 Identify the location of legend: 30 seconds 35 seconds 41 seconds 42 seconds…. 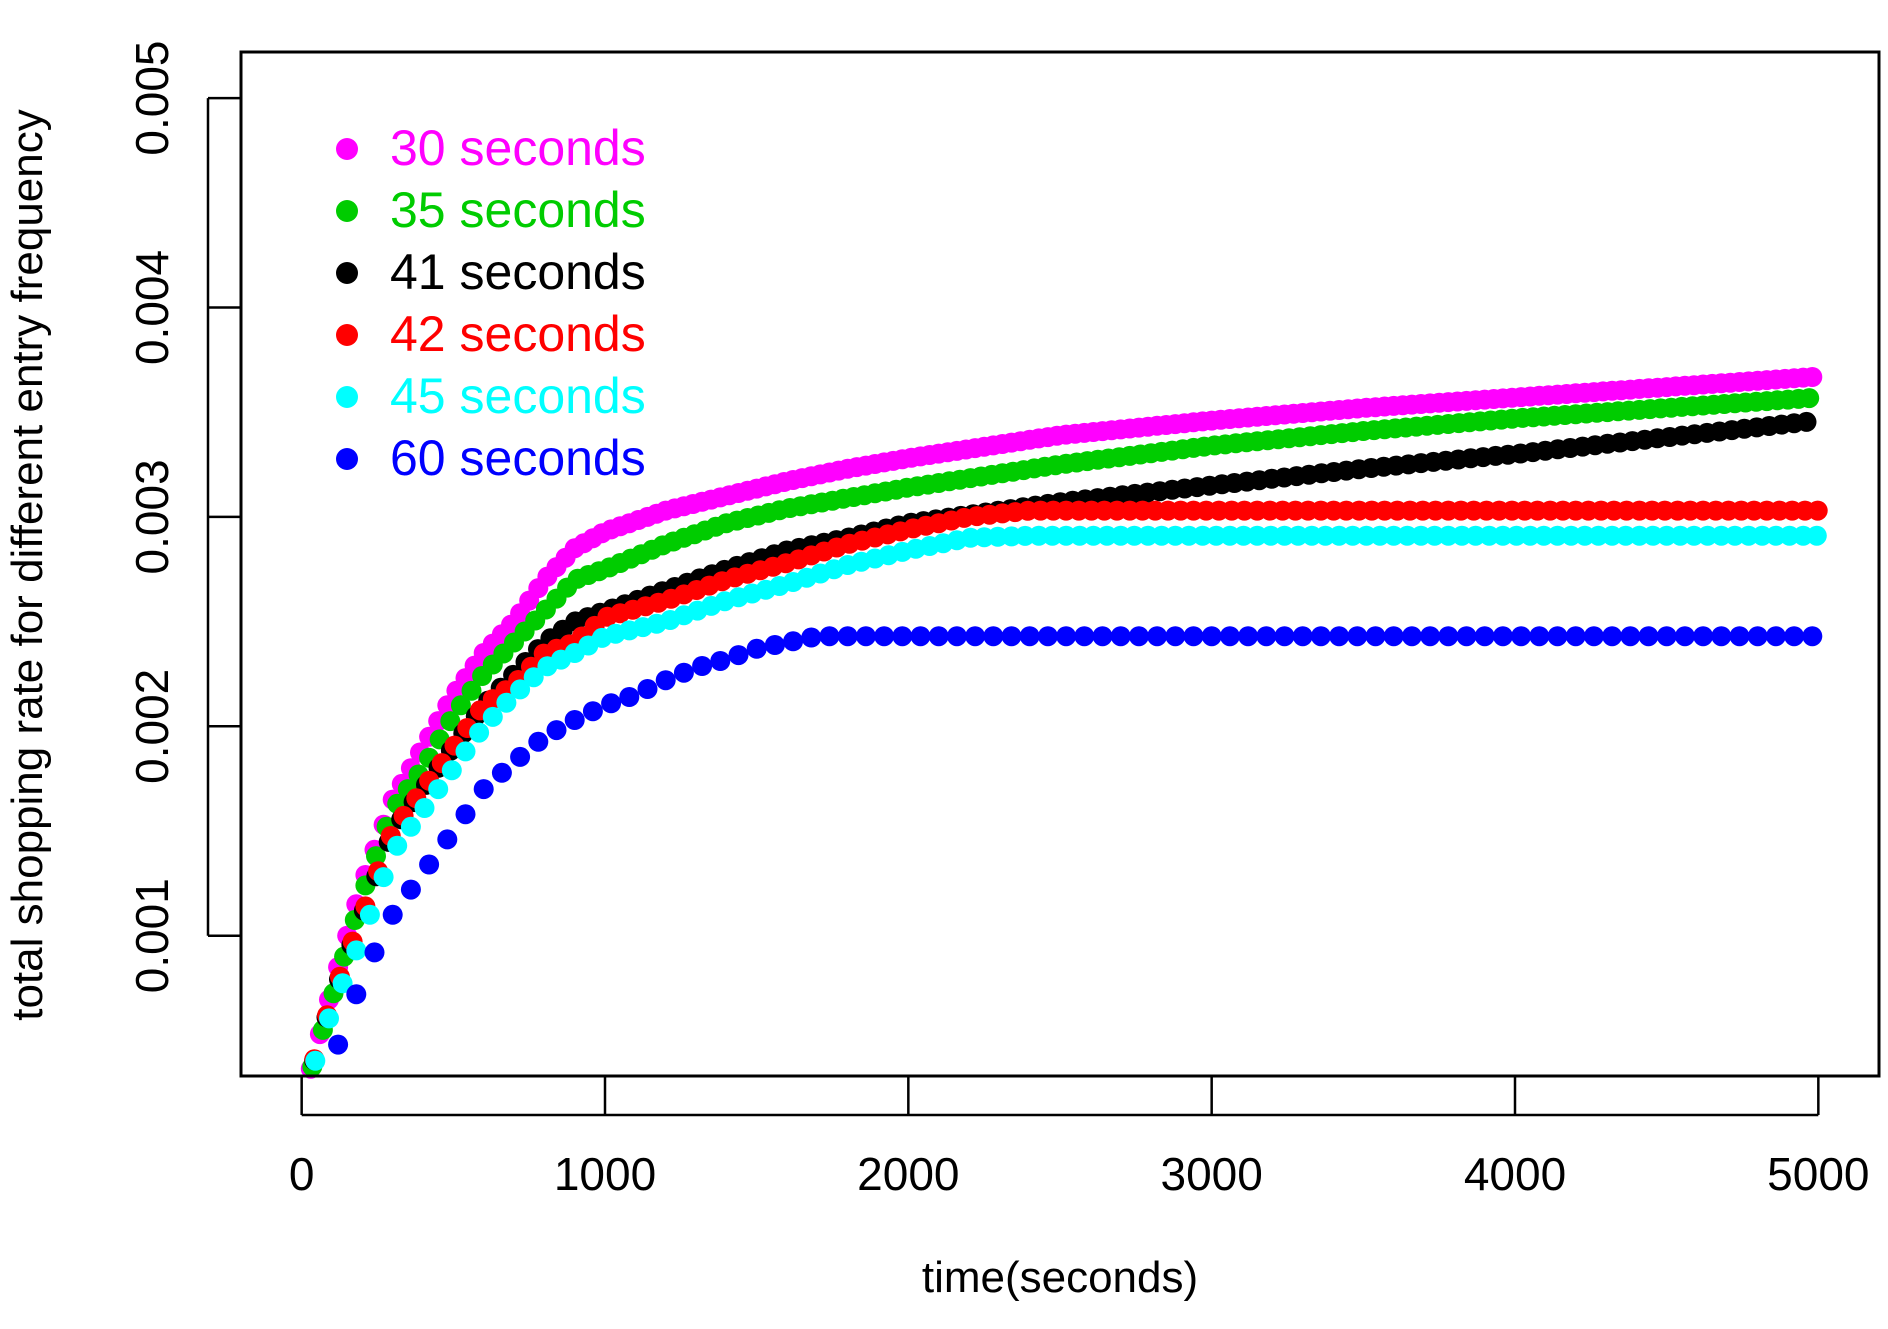
(491, 303).